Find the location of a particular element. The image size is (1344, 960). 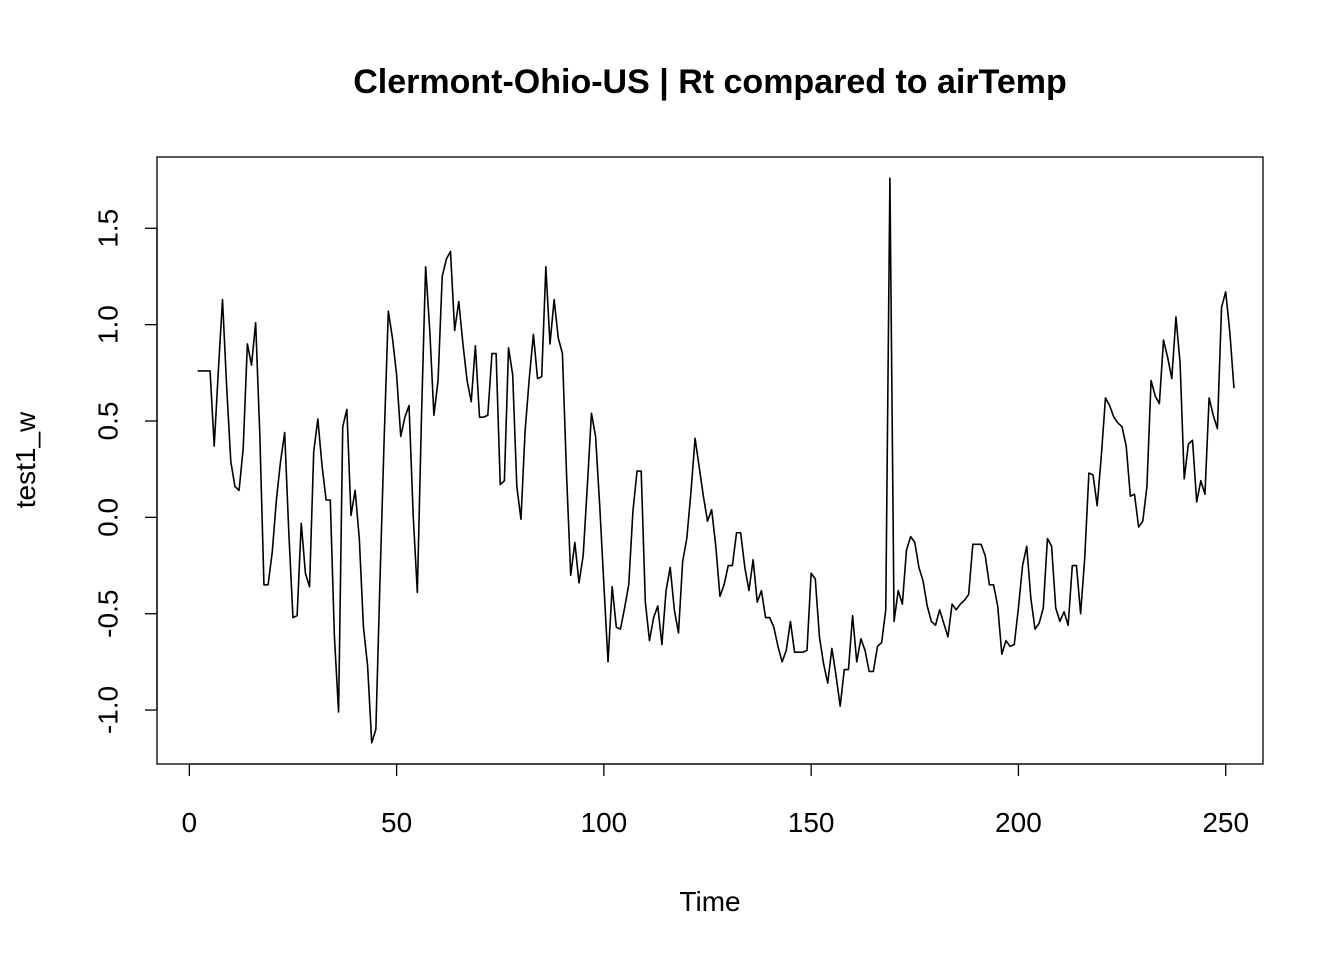

x-axis-label: Time is located at coordinates (709, 901).